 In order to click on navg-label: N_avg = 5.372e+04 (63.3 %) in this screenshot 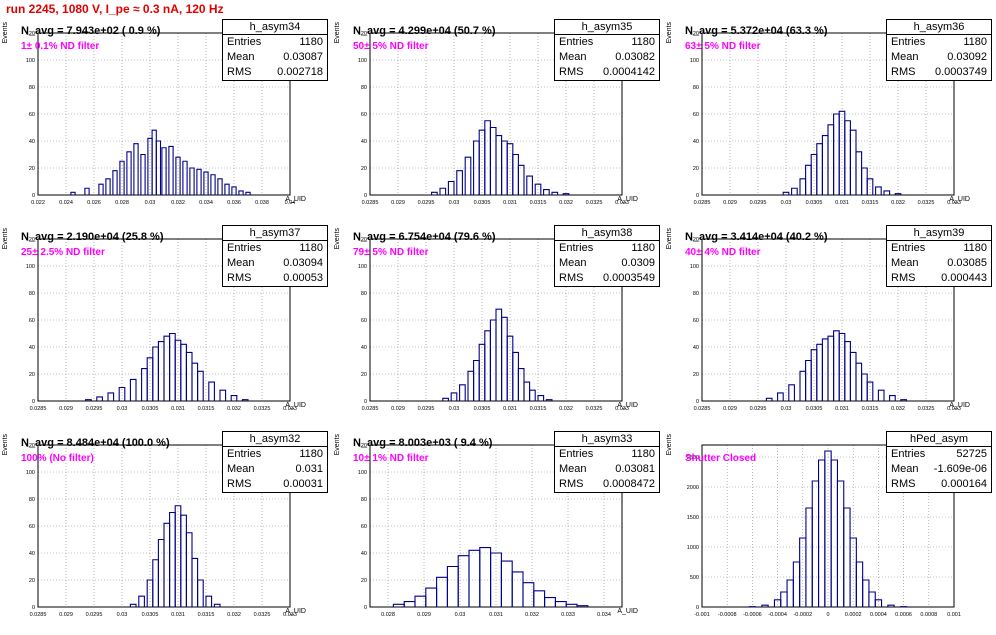, I will do `click(756, 31)`.